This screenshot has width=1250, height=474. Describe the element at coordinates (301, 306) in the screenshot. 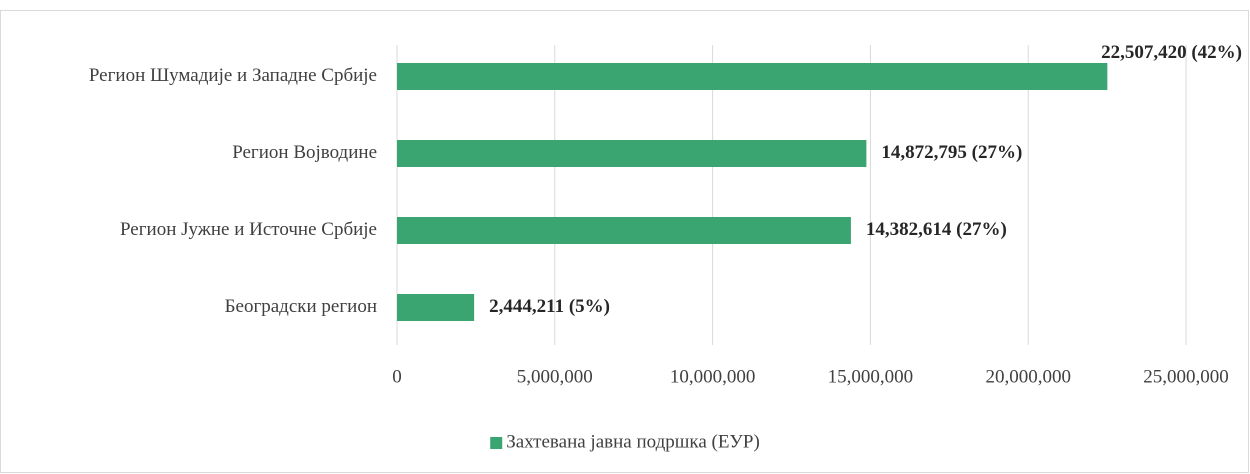

I see `y-tick-label: Београдски регион` at that location.